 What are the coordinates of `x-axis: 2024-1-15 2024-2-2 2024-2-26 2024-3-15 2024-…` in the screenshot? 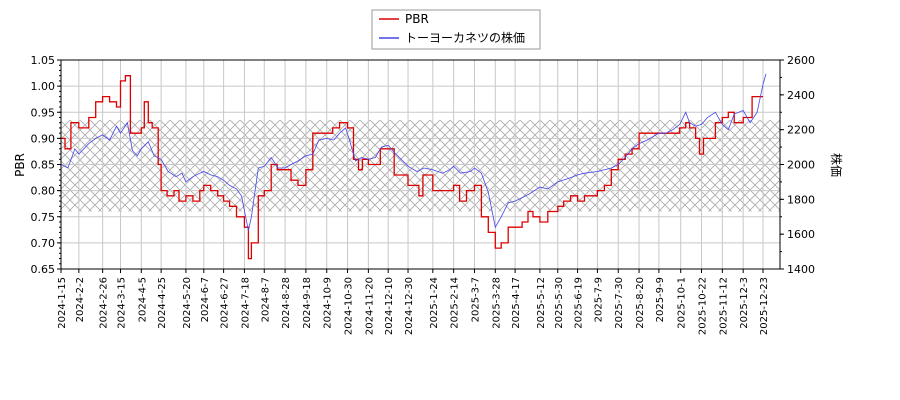 It's located at (413, 302).